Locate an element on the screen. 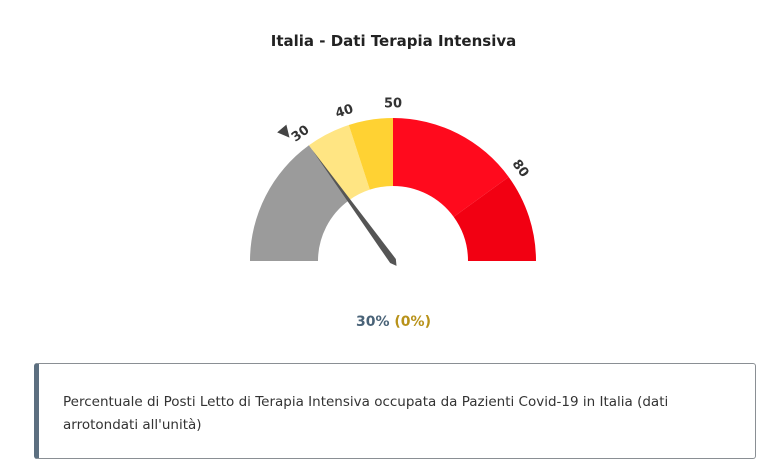 The image size is (767, 463). tick-label-30: 30 is located at coordinates (300, 134).